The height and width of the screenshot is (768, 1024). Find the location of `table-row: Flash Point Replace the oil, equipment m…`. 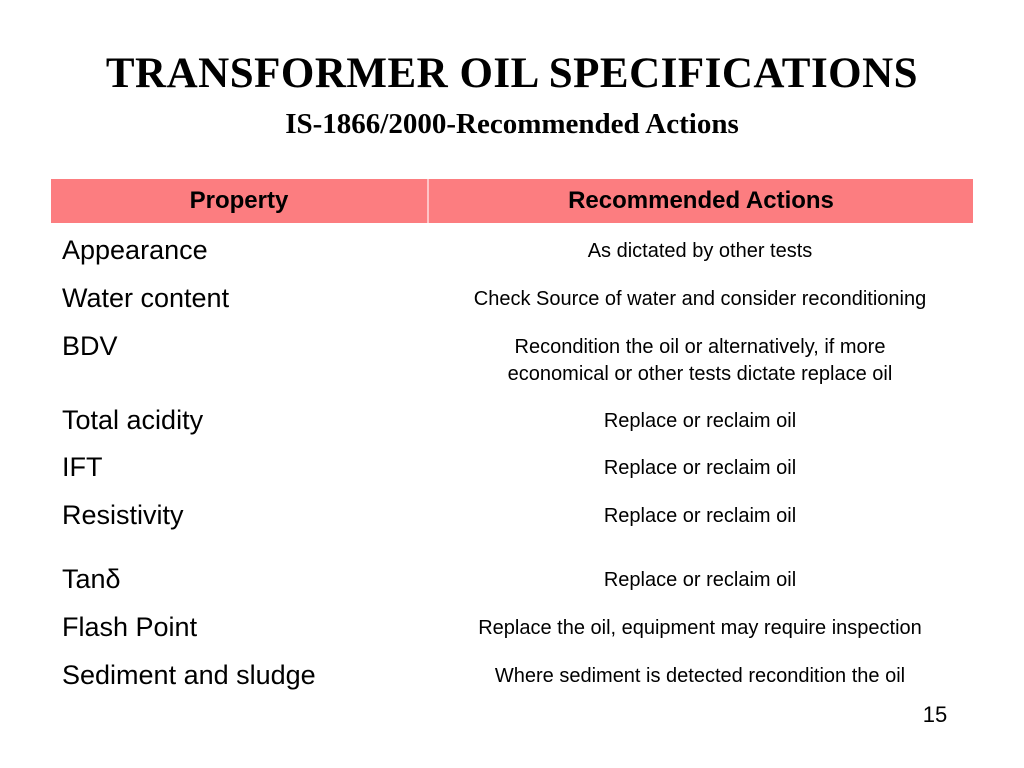

table-row: Flash Point Replace the oil, equipment m… is located at coordinates (512, 627).